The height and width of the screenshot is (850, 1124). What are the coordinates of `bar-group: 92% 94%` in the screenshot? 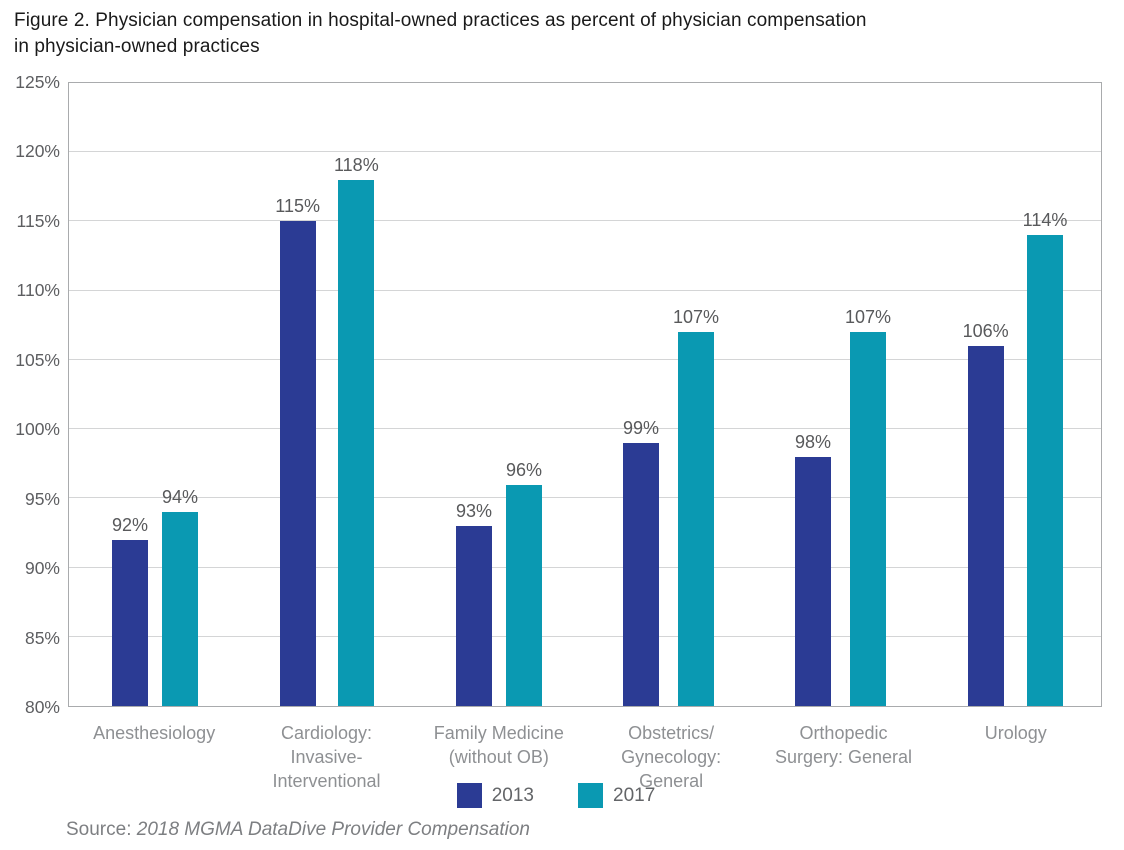 It's located at (155, 394).